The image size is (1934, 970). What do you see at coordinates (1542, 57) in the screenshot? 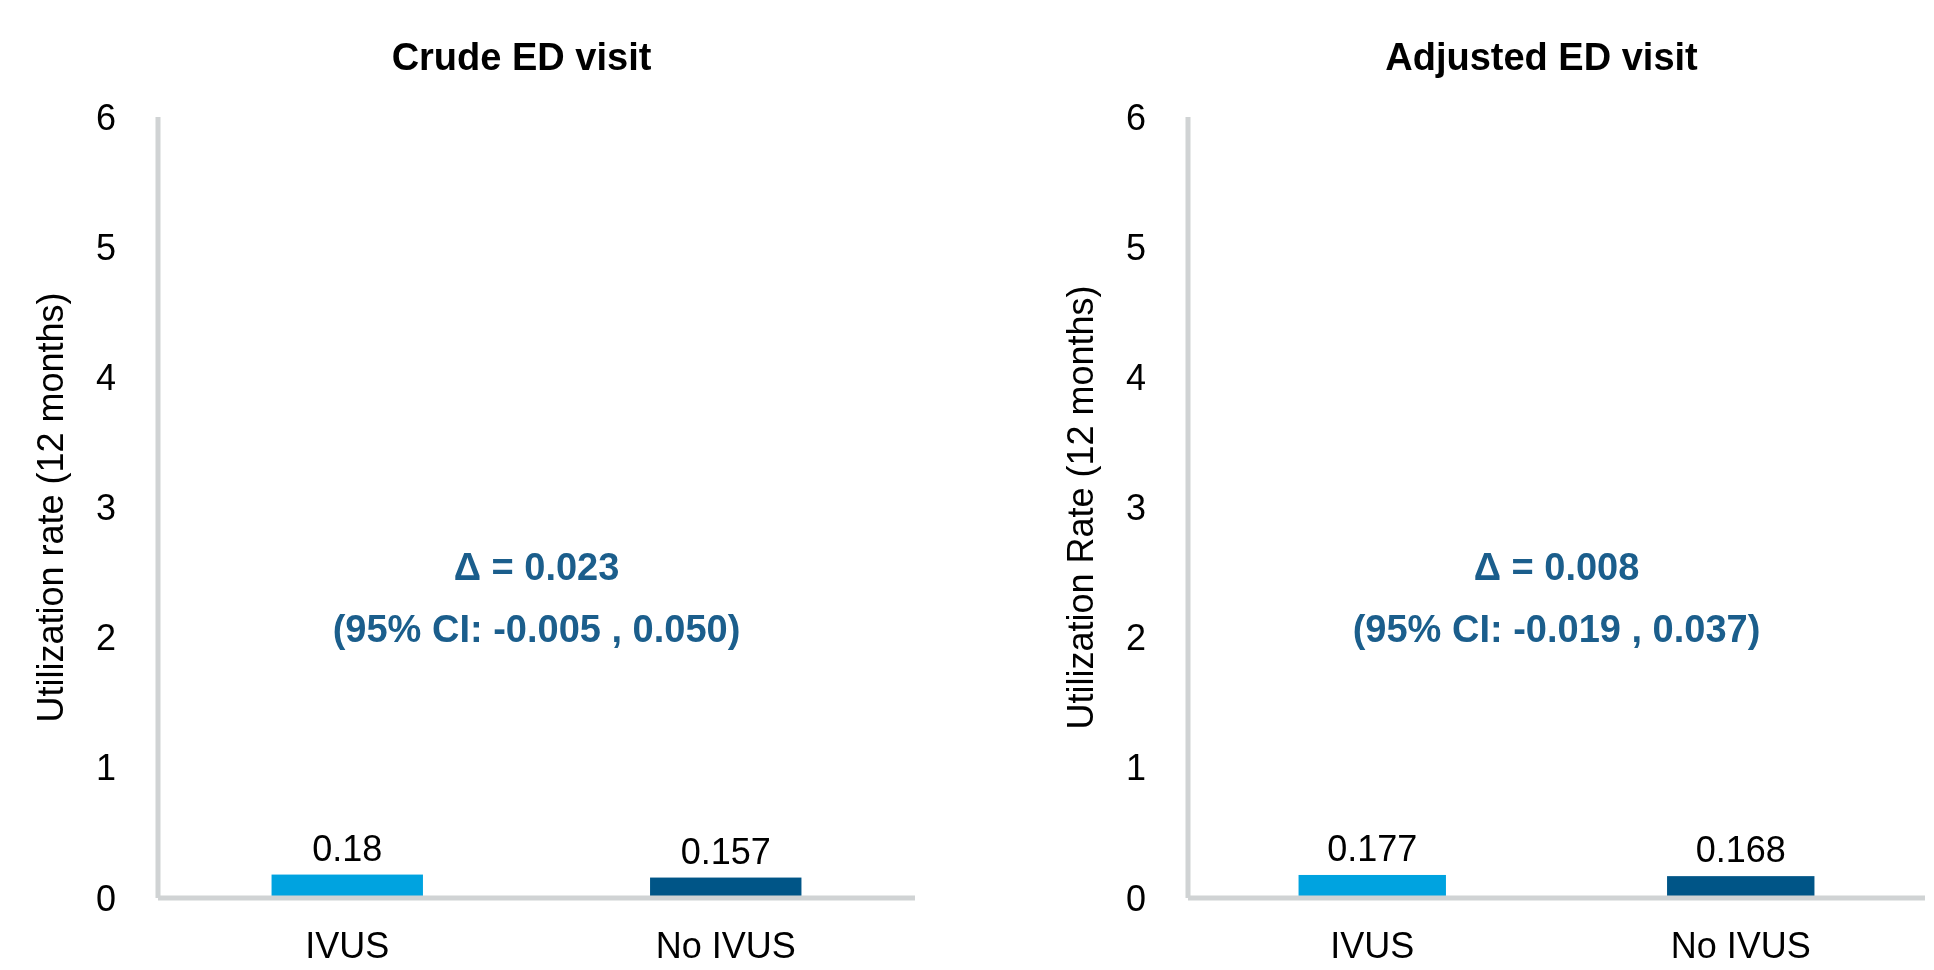
I see `chart-title: Adjusted ED visit` at bounding box center [1542, 57].